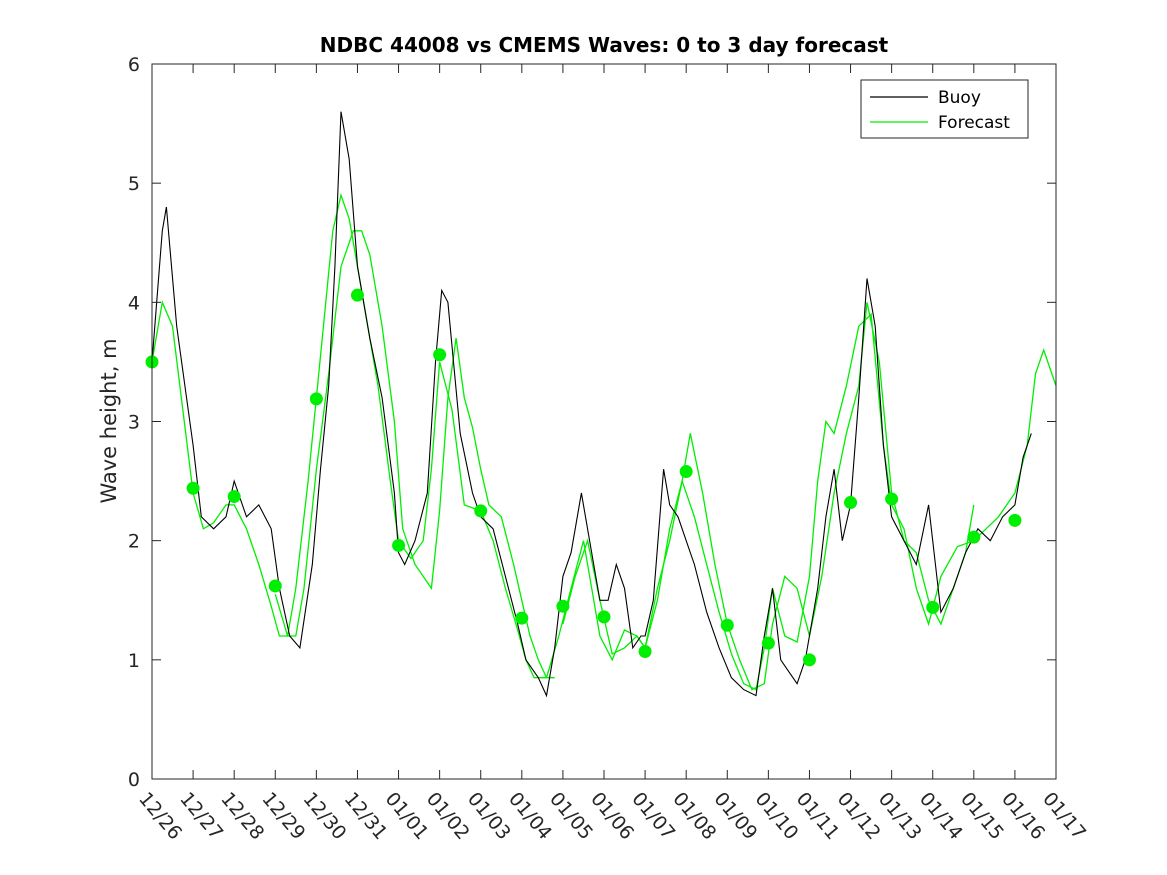 The image size is (1167, 875). Describe the element at coordinates (612, 816) in the screenshot. I see `x-tick-label: 01/06` at that location.